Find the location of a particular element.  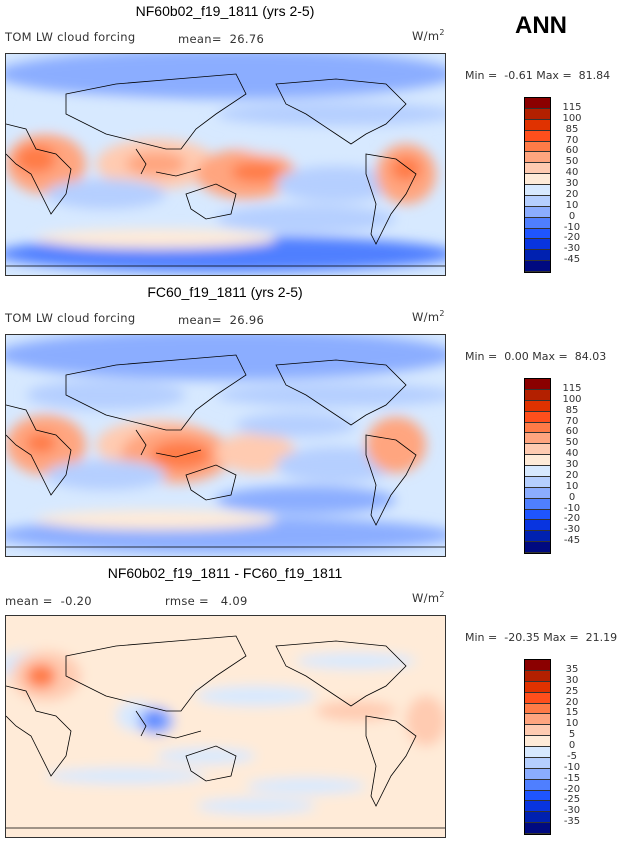

mean-value: -0.20 is located at coordinates (76, 601).